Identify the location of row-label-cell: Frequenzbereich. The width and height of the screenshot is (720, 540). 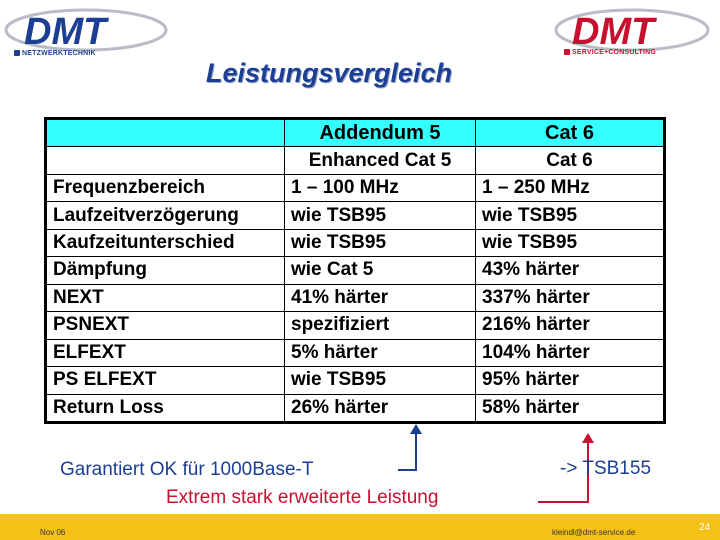
(165, 188).